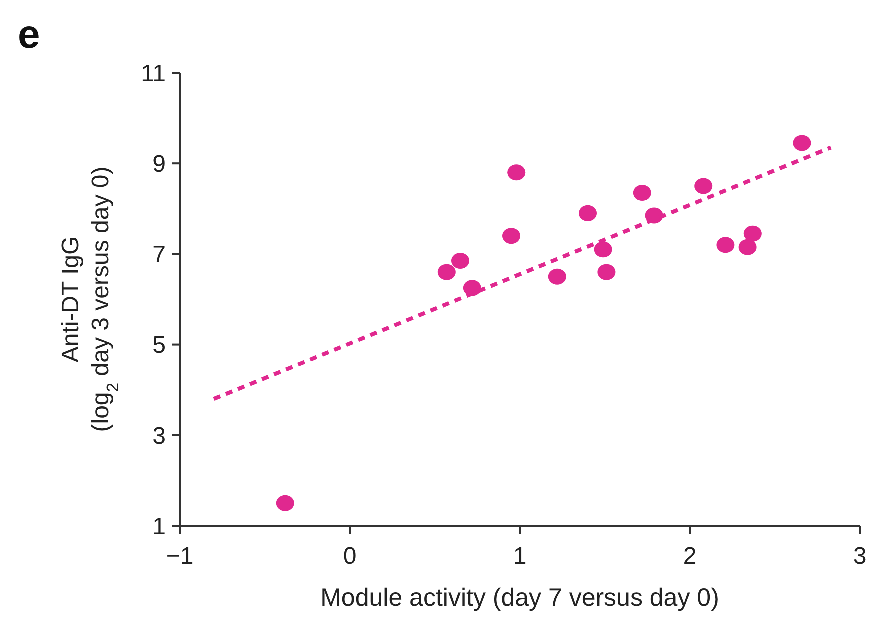 This screenshot has width=891, height=634. I want to click on y-tick-label: 11, so click(153, 74).